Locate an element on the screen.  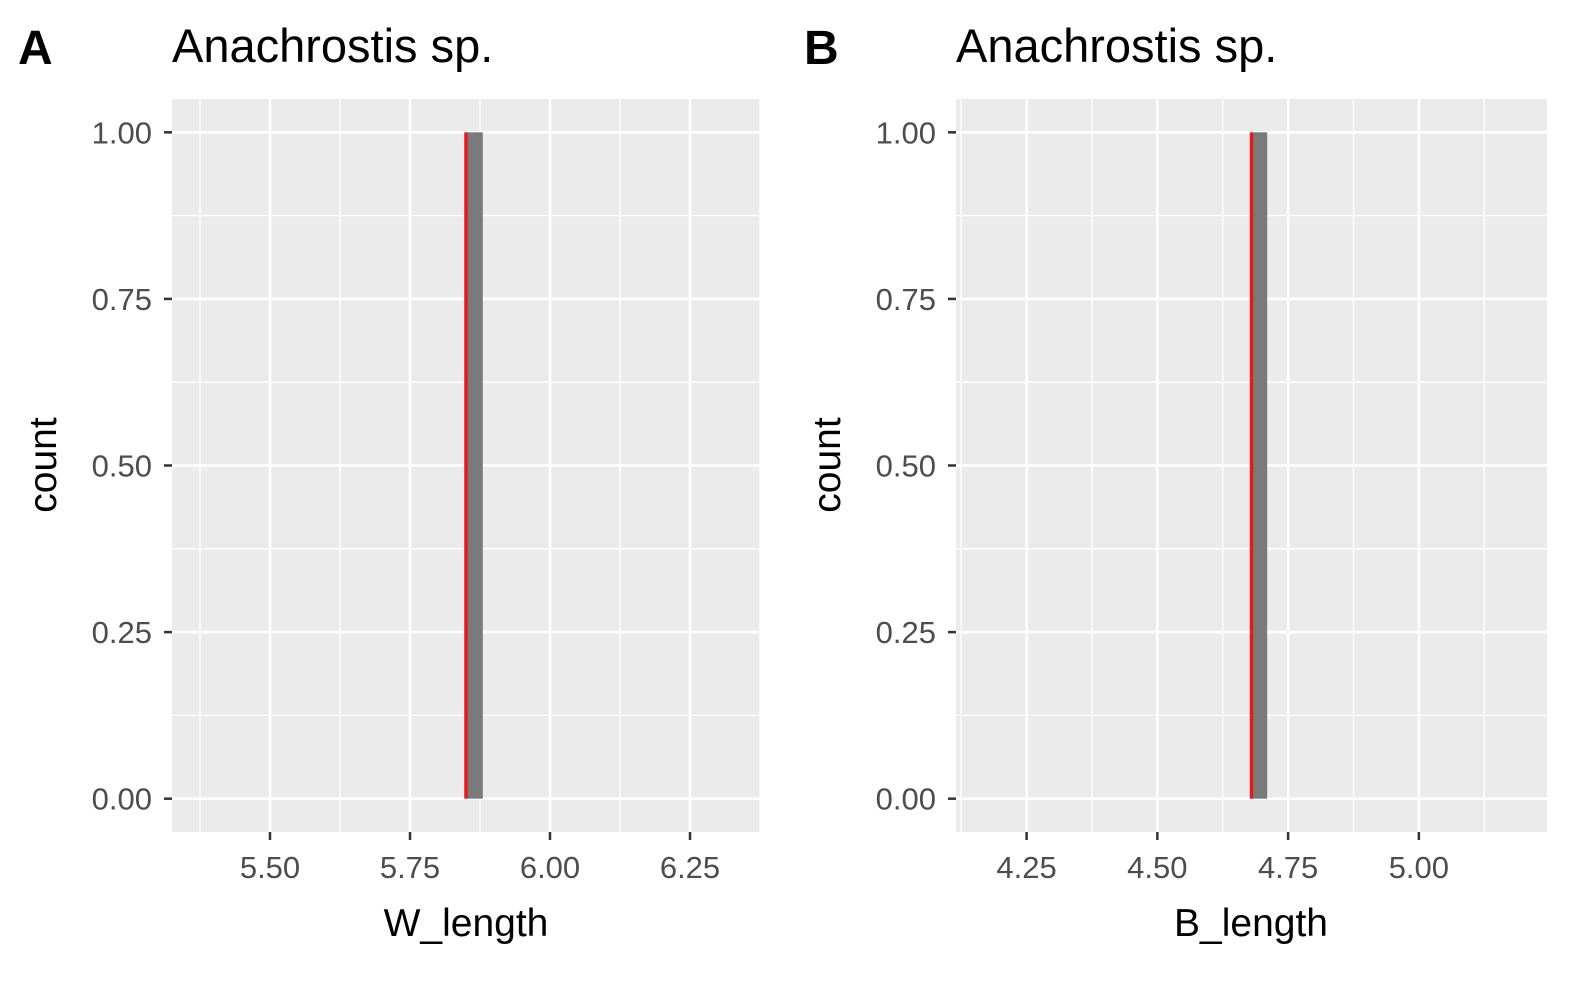
x-tick-label: 4.50 is located at coordinates (1157, 867).